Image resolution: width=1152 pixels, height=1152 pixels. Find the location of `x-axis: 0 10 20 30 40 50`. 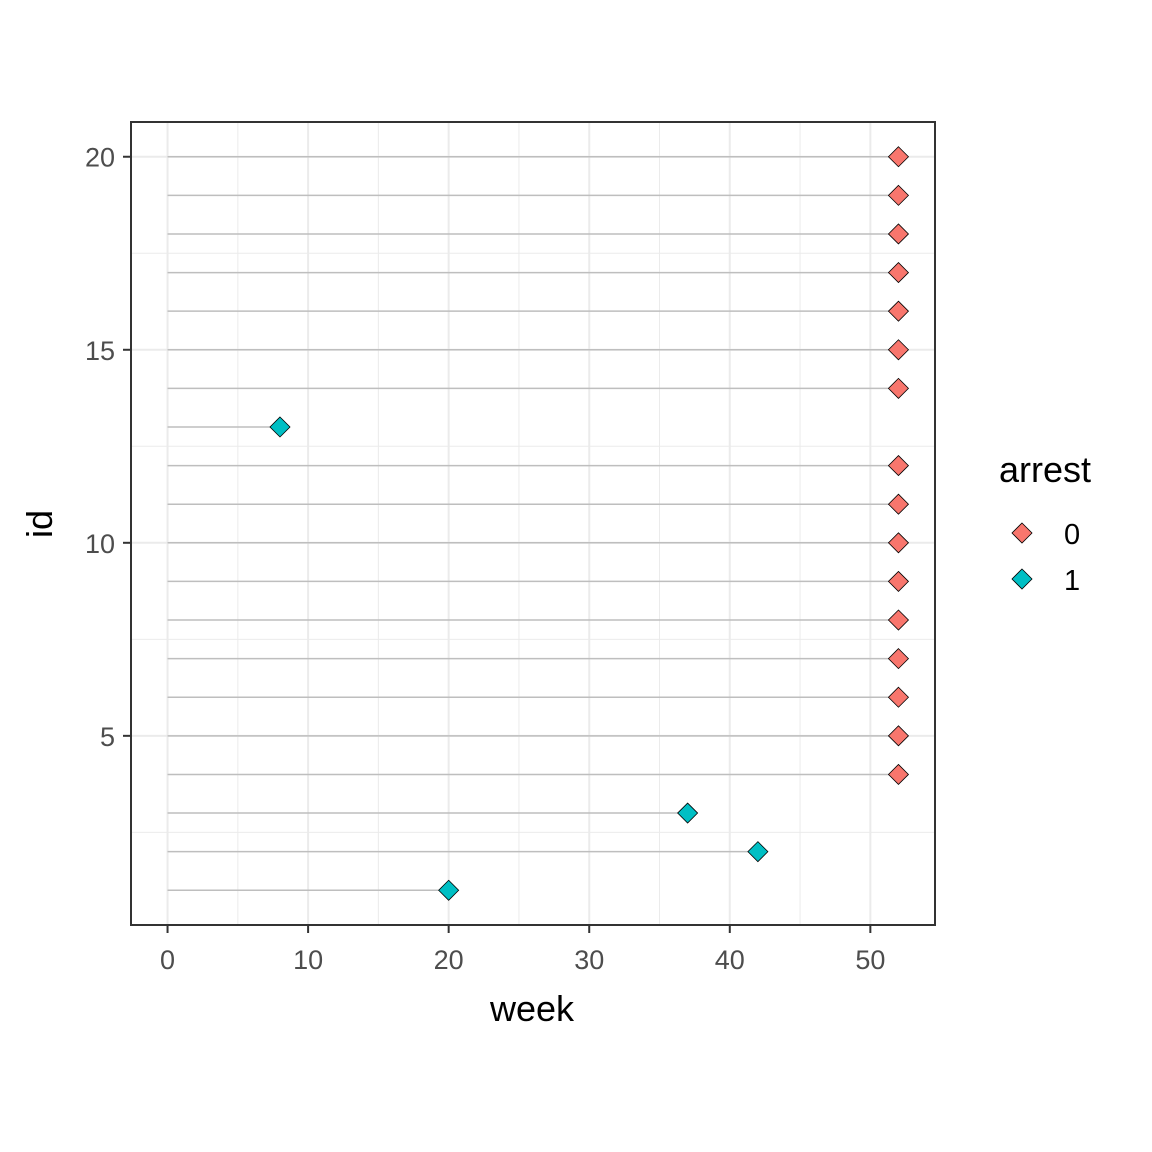

x-axis: 0 10 20 30 40 50 is located at coordinates (522, 950).